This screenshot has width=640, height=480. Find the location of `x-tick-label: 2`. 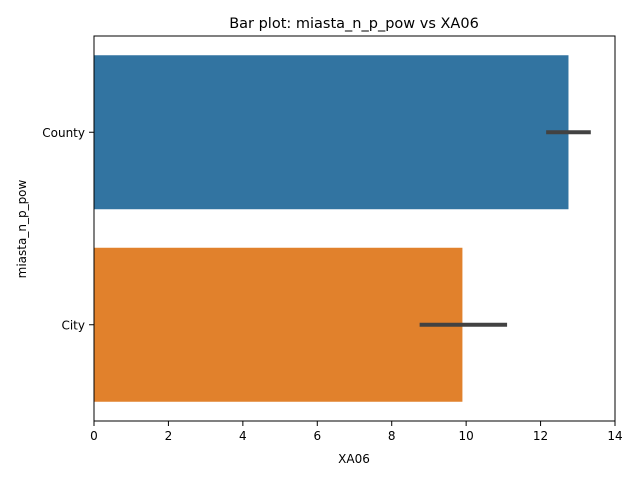

x-tick-label: 2 is located at coordinates (169, 436).